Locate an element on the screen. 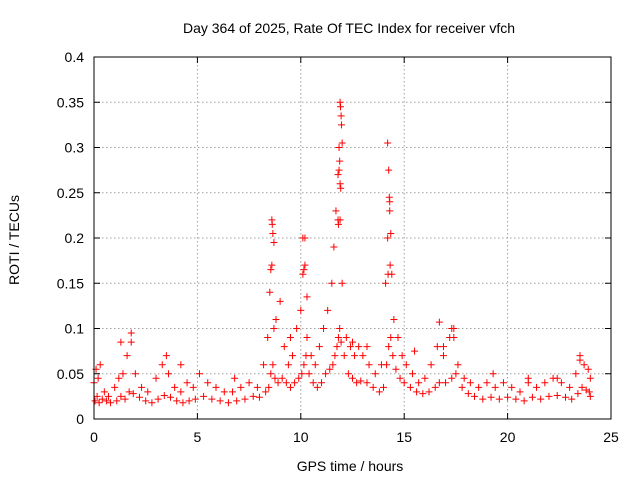 Image resolution: width=640 pixels, height=480 pixels. x-tick-label: 25 is located at coordinates (611, 437).